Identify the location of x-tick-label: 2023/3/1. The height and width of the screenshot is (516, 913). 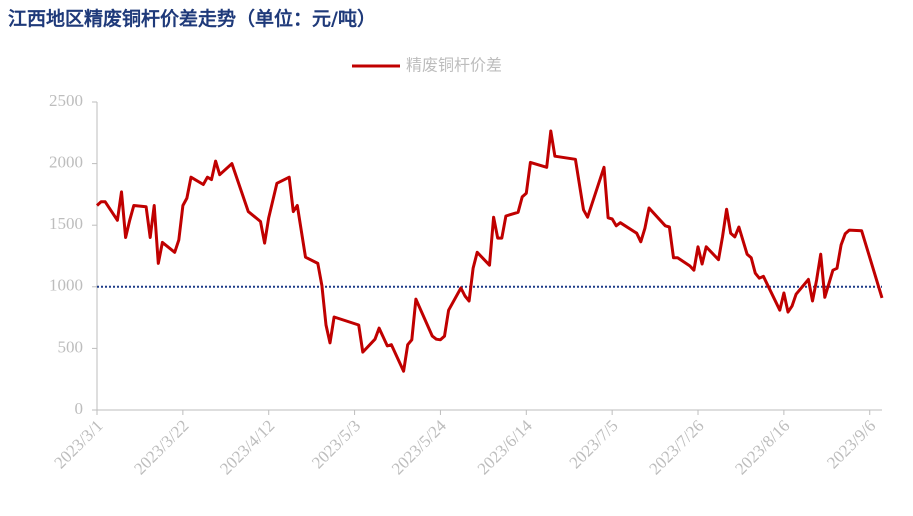
(78, 444).